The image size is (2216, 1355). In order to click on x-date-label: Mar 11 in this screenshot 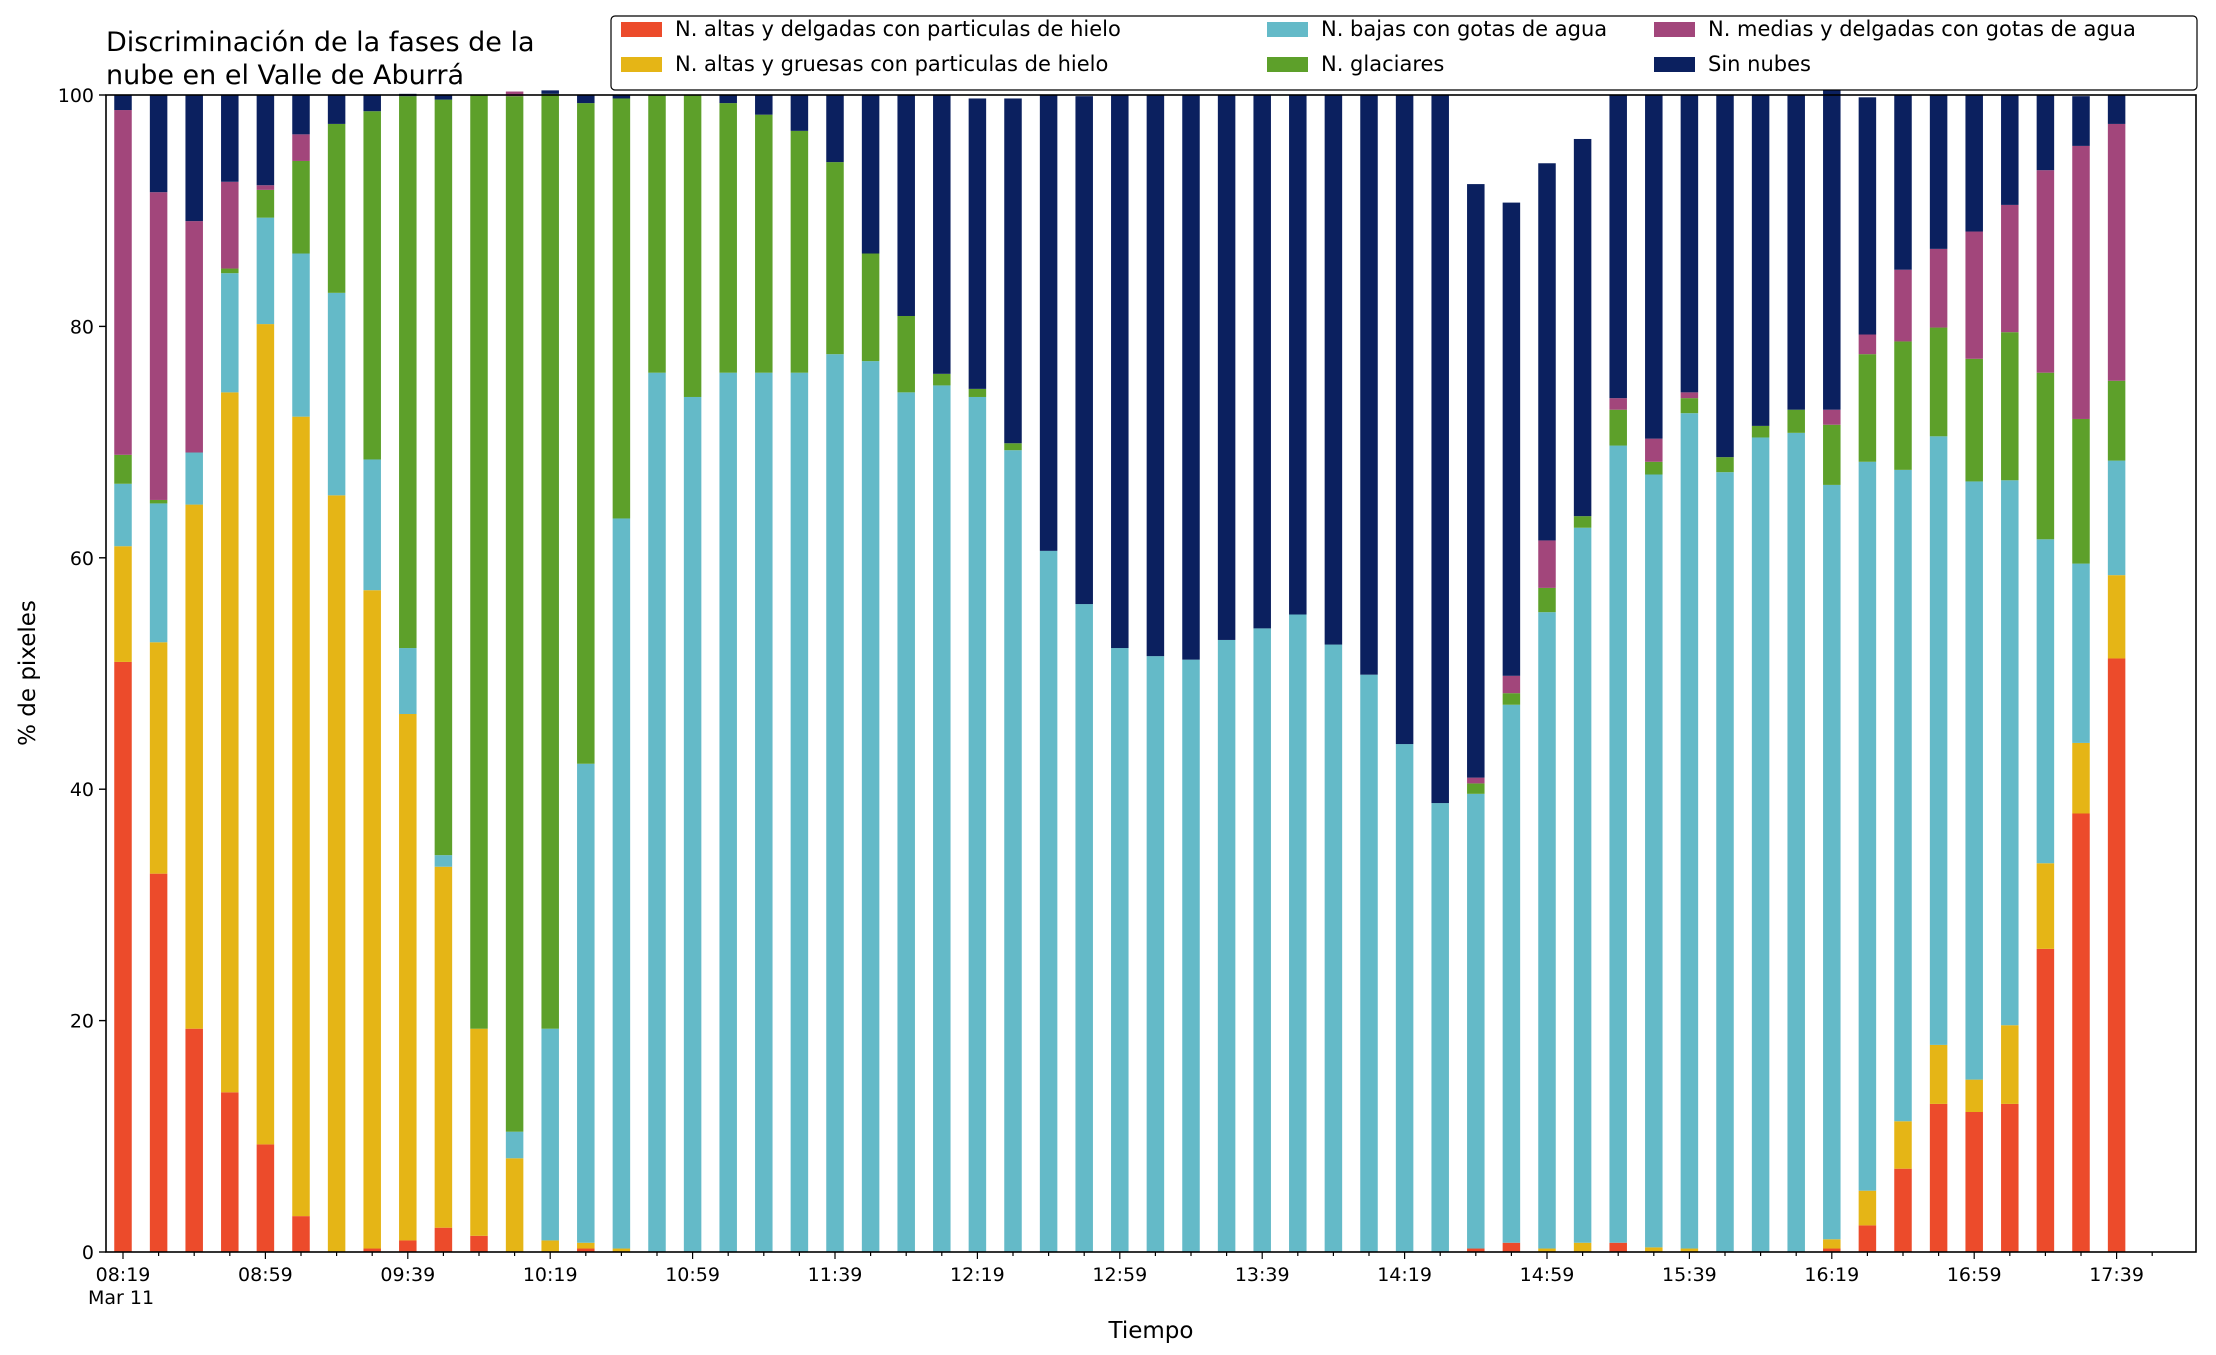, I will do `click(121, 1298)`.